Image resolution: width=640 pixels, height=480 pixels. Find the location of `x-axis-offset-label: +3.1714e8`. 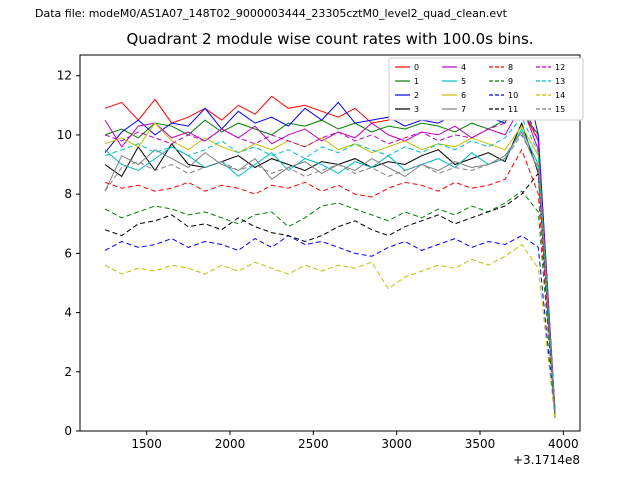

x-axis-offset-label: +3.1714e8 is located at coordinates (546, 460).